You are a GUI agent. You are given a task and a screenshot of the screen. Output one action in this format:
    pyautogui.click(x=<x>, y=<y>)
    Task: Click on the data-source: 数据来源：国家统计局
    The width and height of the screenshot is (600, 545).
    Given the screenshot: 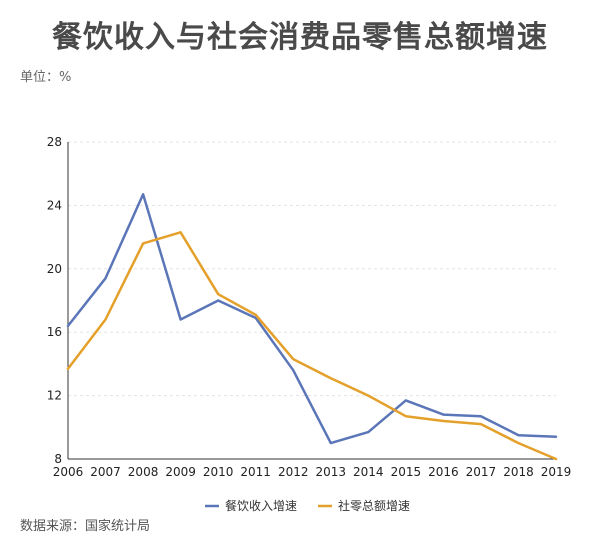 What is the action you would take?
    pyautogui.click(x=85, y=526)
    